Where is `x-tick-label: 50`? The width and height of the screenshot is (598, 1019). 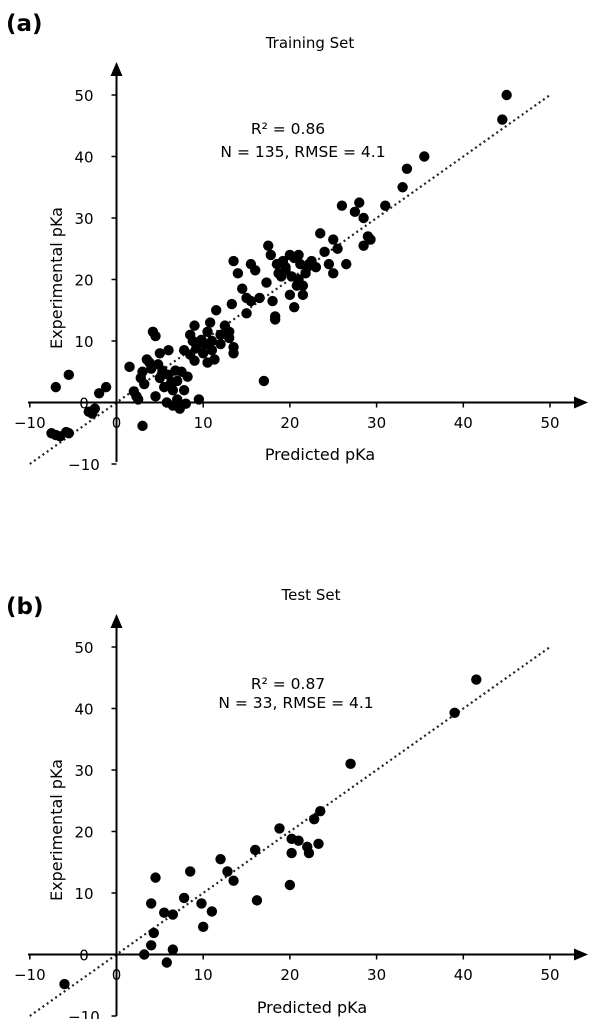
x-tick-label: 50 is located at coordinates (549, 423).